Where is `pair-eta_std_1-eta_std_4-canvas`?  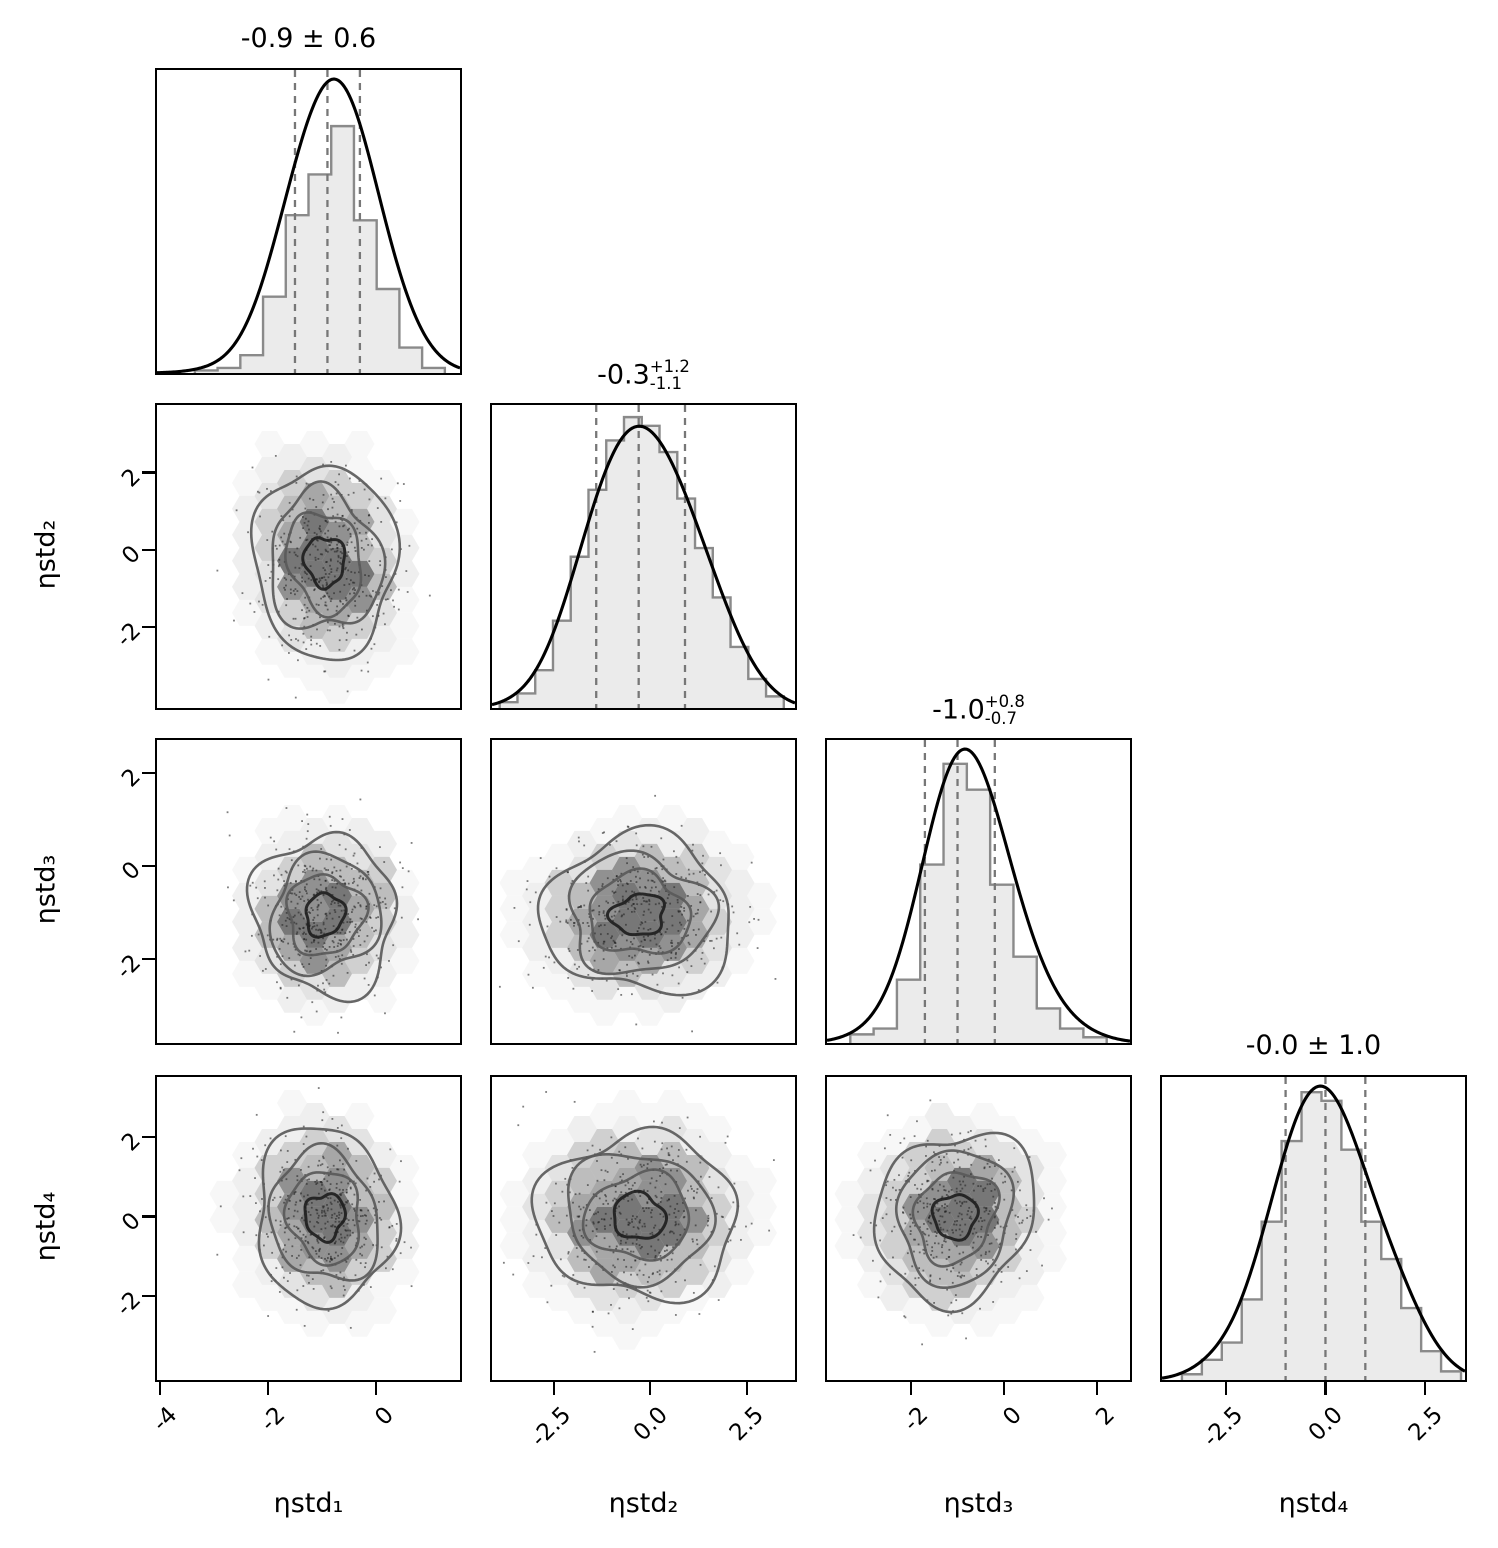 pair-eta_std_1-eta_std_4-canvas is located at coordinates (308, 1228).